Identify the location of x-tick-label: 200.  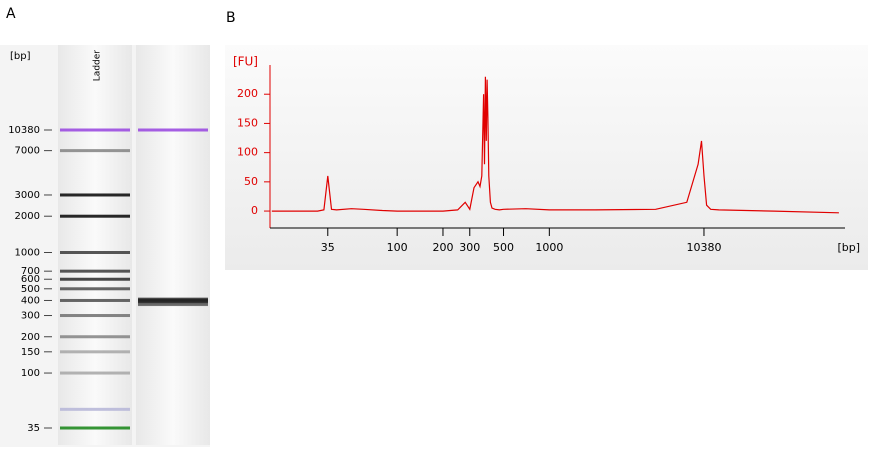
(442, 247).